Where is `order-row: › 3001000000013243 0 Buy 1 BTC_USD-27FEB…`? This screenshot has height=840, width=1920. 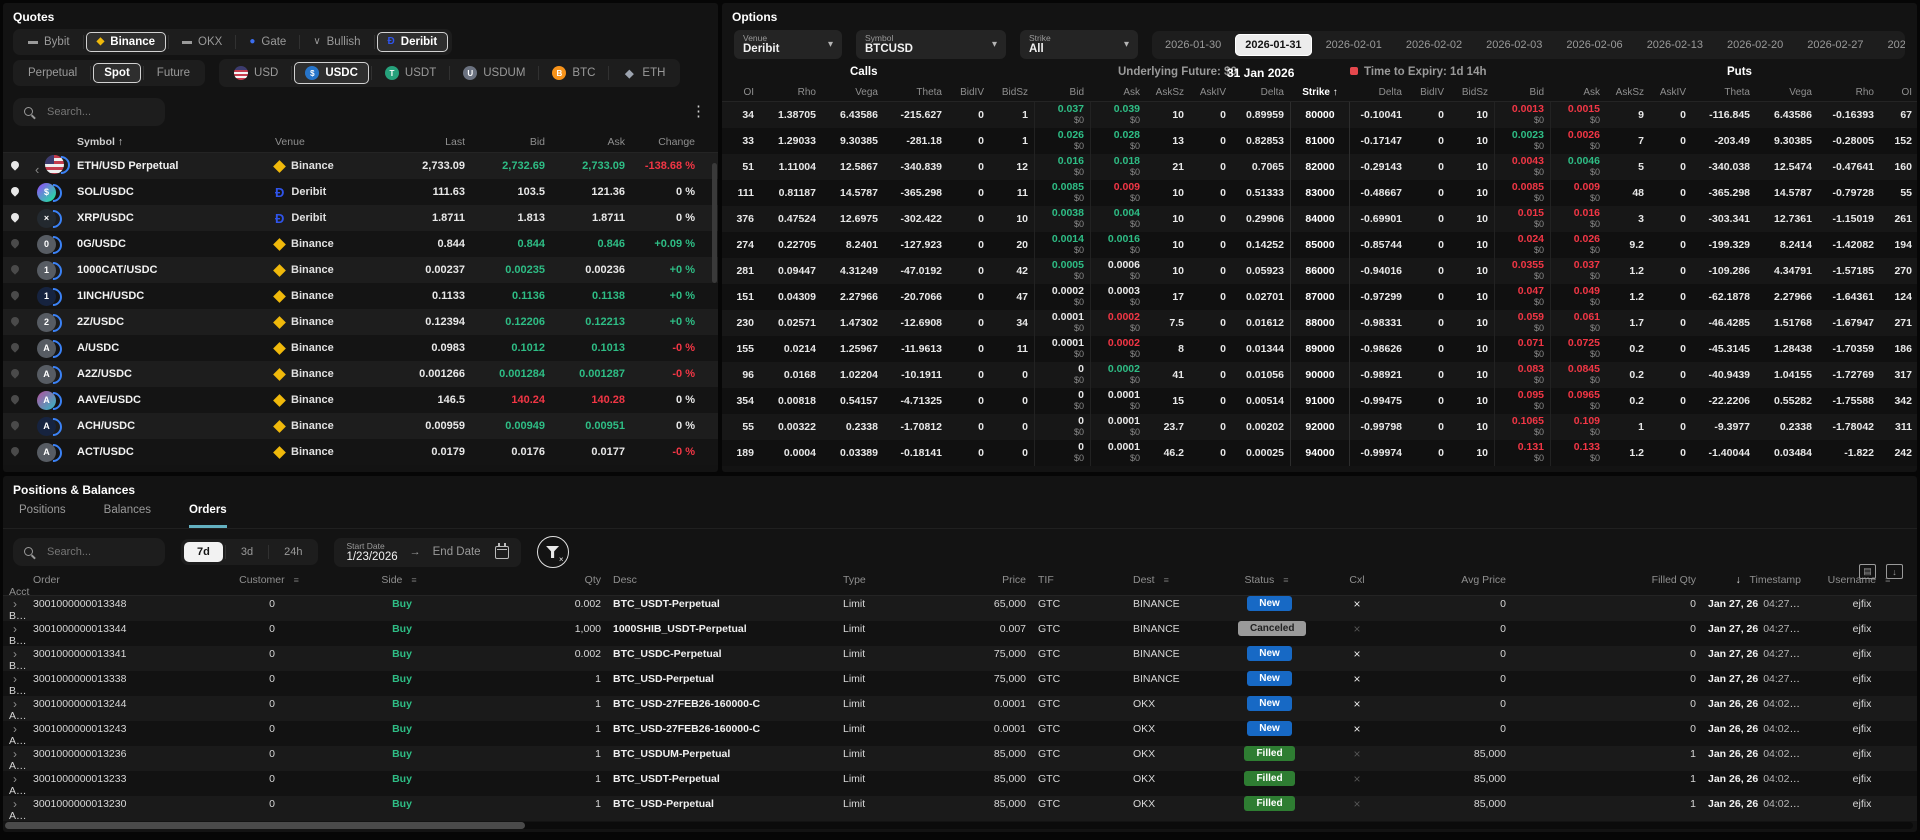 order-row: › 3001000000013243 0 Buy 1 BTC_USD-27FEB… is located at coordinates (960, 734).